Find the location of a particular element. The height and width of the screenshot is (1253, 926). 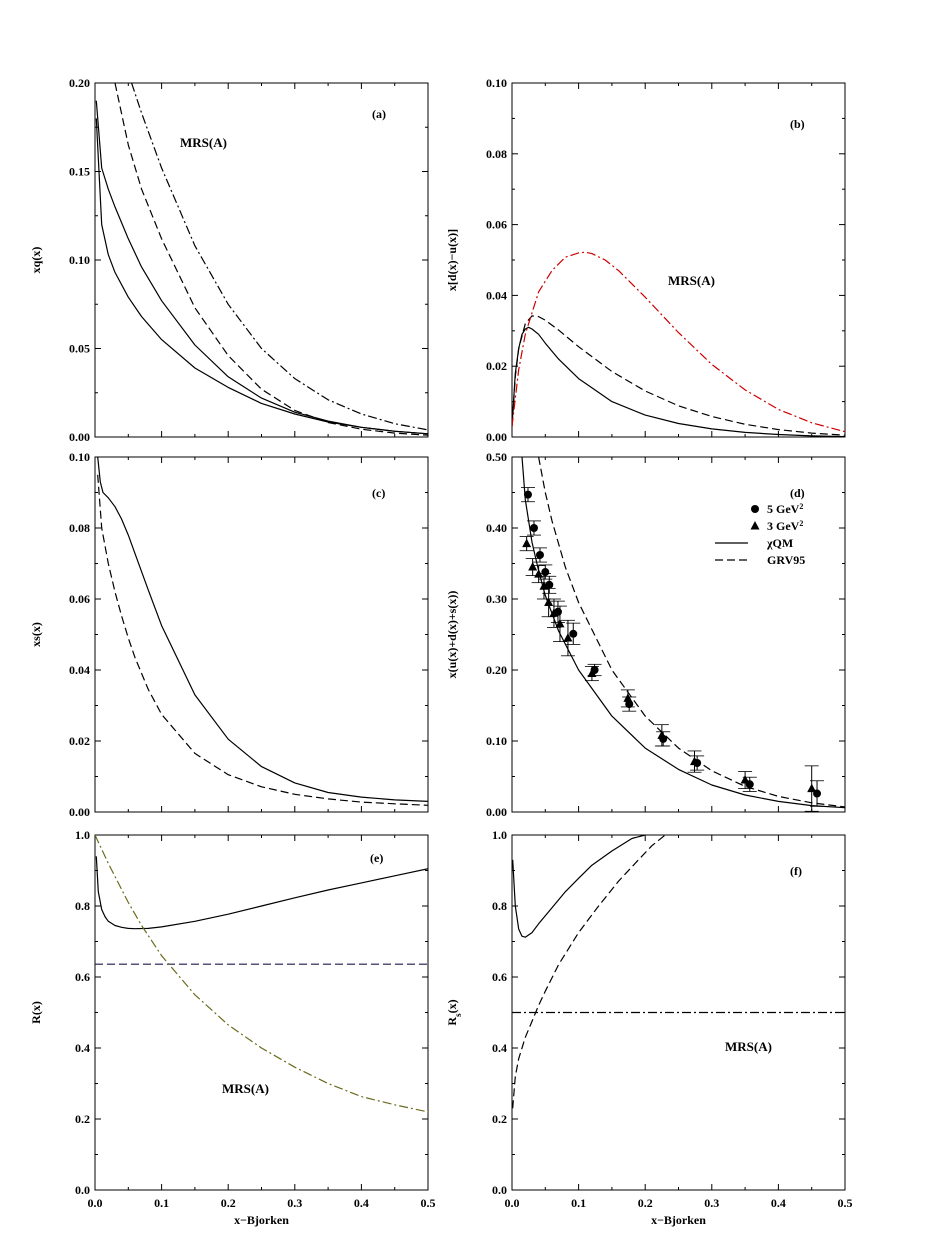

y-tick-label: 0.6 is located at coordinates (82, 977).